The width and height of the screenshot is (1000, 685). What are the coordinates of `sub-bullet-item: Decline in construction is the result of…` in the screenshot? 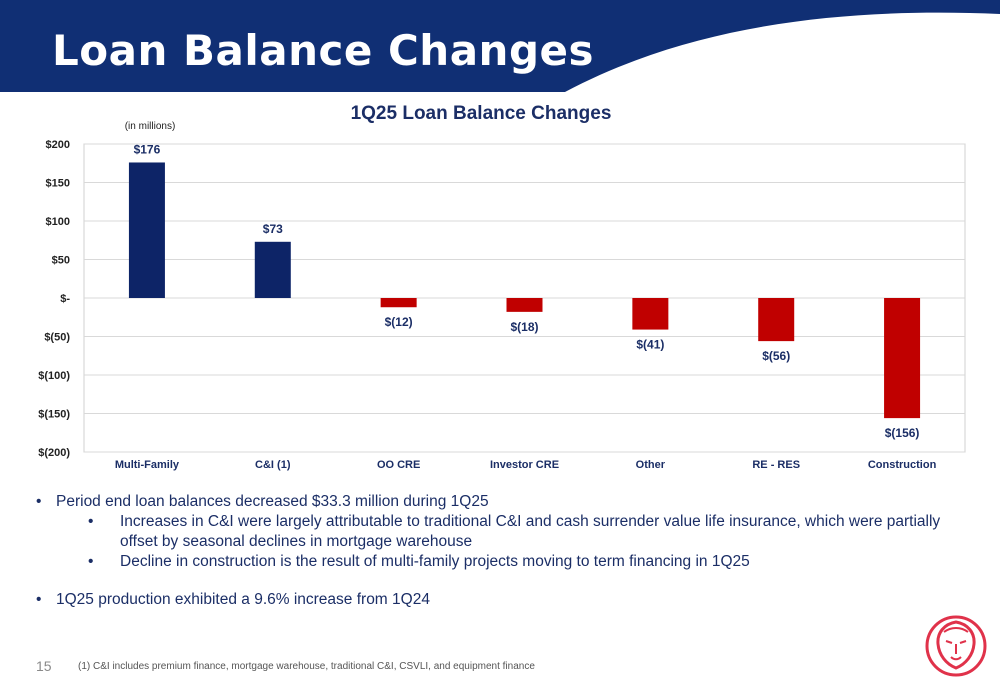 It's located at (522, 562).